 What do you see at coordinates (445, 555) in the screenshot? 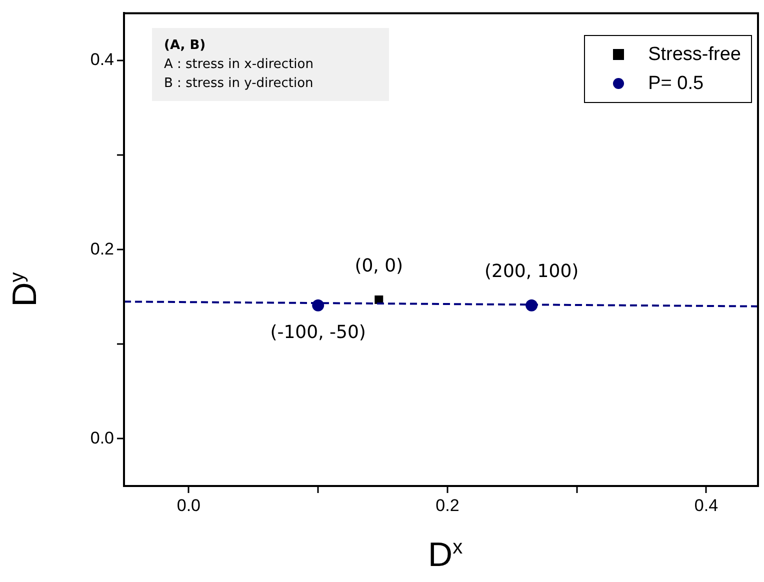
I see `x-axis-title: D$^{x}$` at bounding box center [445, 555].